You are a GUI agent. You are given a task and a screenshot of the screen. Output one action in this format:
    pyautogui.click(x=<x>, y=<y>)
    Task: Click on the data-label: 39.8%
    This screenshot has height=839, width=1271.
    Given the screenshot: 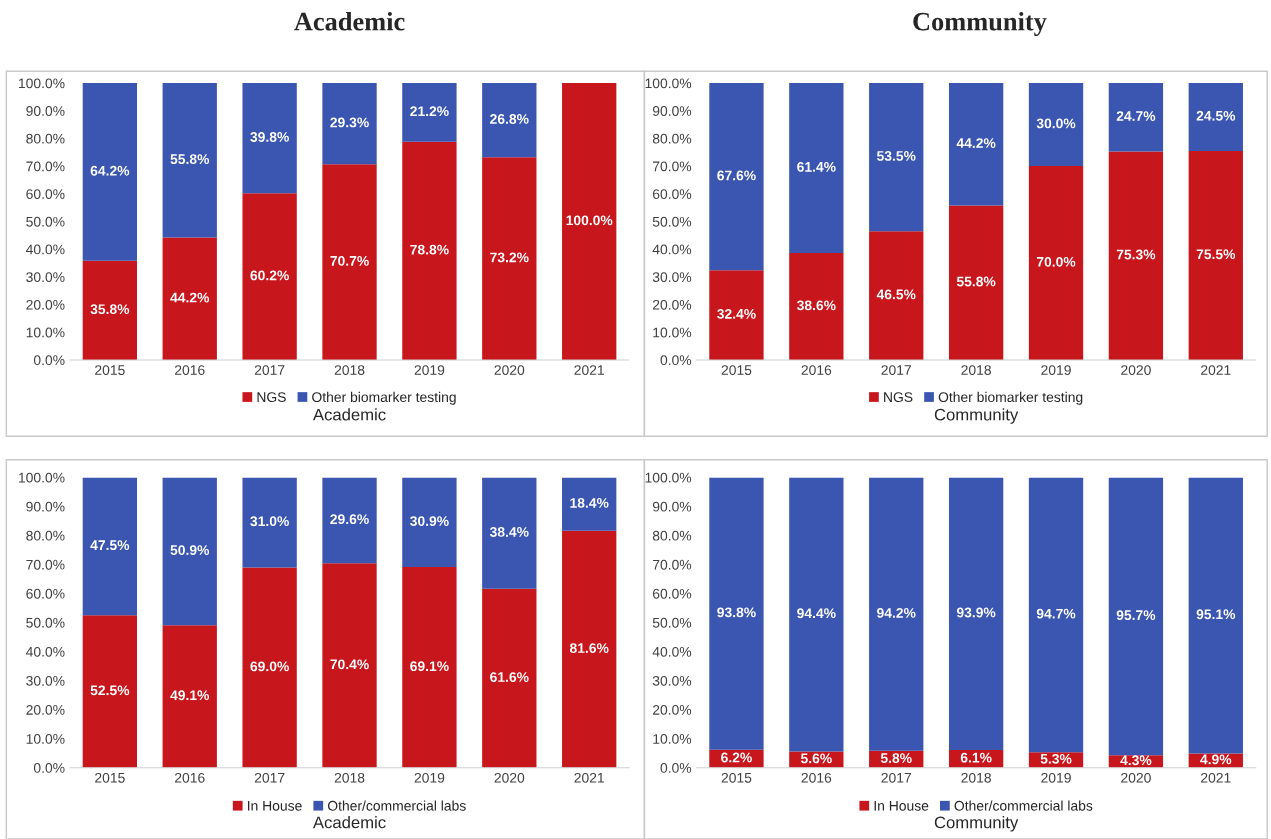 What is the action you would take?
    pyautogui.click(x=269, y=137)
    